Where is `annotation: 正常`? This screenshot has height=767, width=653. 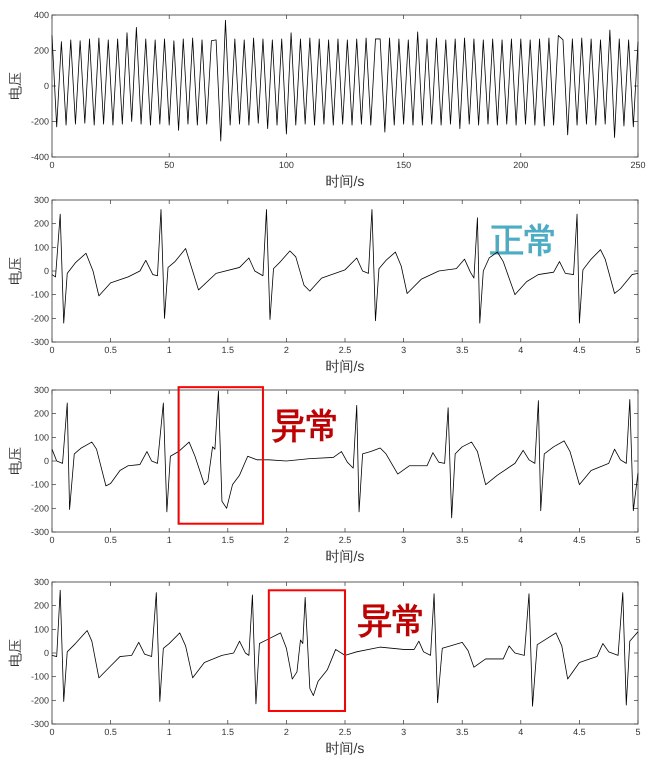 annotation: 正常 is located at coordinates (523, 241).